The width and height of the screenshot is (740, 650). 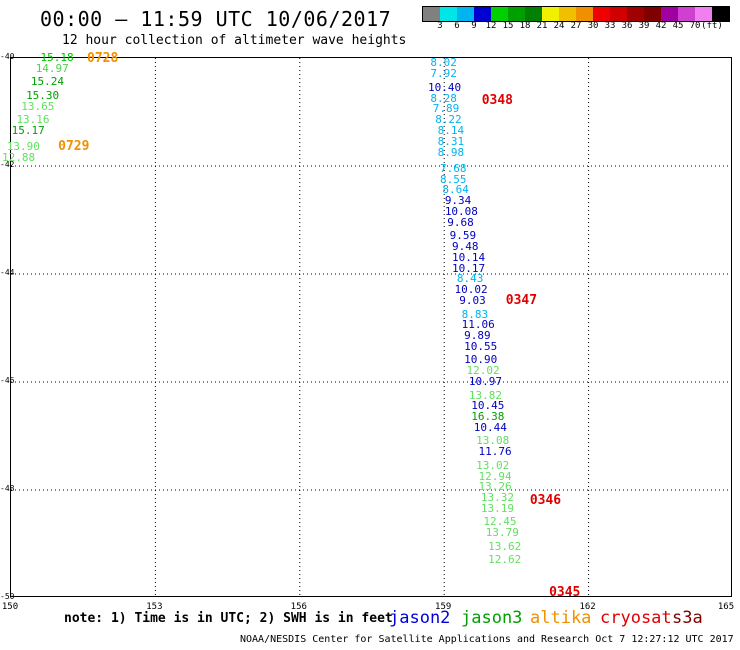 What do you see at coordinates (420, 618) in the screenshot?
I see `legend-entry-jason2: jason2` at bounding box center [420, 618].